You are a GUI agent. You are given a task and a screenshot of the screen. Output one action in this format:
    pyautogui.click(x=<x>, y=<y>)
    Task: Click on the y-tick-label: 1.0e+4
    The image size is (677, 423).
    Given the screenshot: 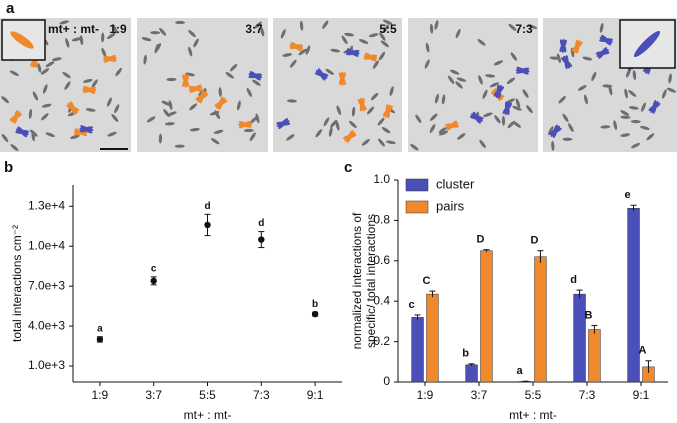 What is the action you would take?
    pyautogui.click(x=46, y=245)
    